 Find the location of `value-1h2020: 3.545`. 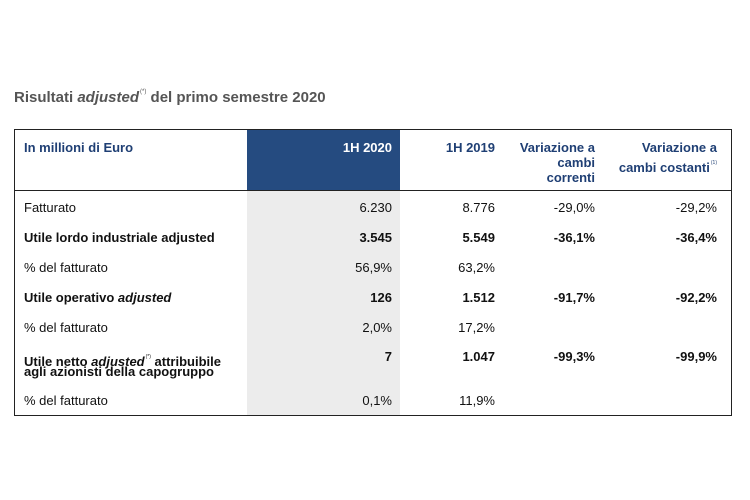

value-1h2020: 3.545 is located at coordinates (375, 237).